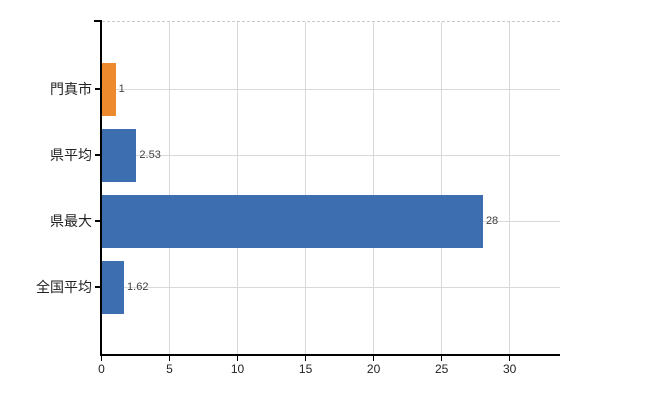 The width and height of the screenshot is (650, 400). I want to click on bar-value-label: 1.62, so click(138, 287).